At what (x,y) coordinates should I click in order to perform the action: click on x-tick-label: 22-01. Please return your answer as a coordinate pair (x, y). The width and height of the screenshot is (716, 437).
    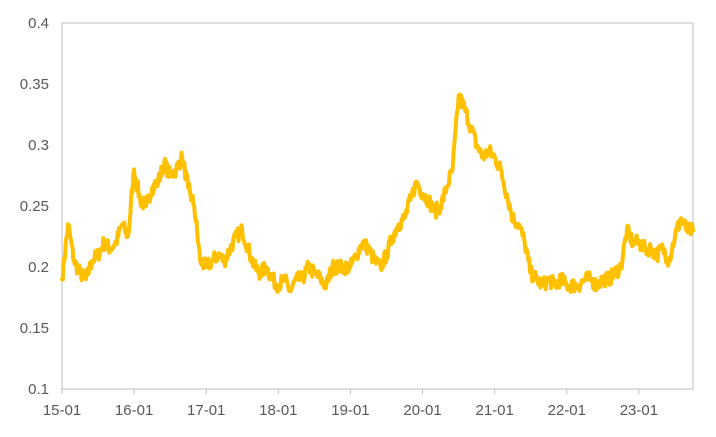
    Looking at the image, I should click on (567, 410).